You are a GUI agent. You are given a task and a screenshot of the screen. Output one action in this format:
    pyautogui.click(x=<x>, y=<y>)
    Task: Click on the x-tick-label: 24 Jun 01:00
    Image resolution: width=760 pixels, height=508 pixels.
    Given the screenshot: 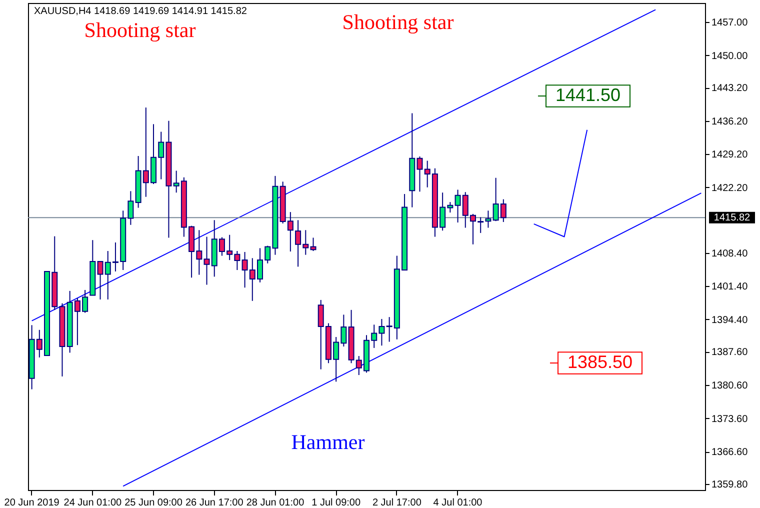 What is the action you would take?
    pyautogui.click(x=93, y=503)
    